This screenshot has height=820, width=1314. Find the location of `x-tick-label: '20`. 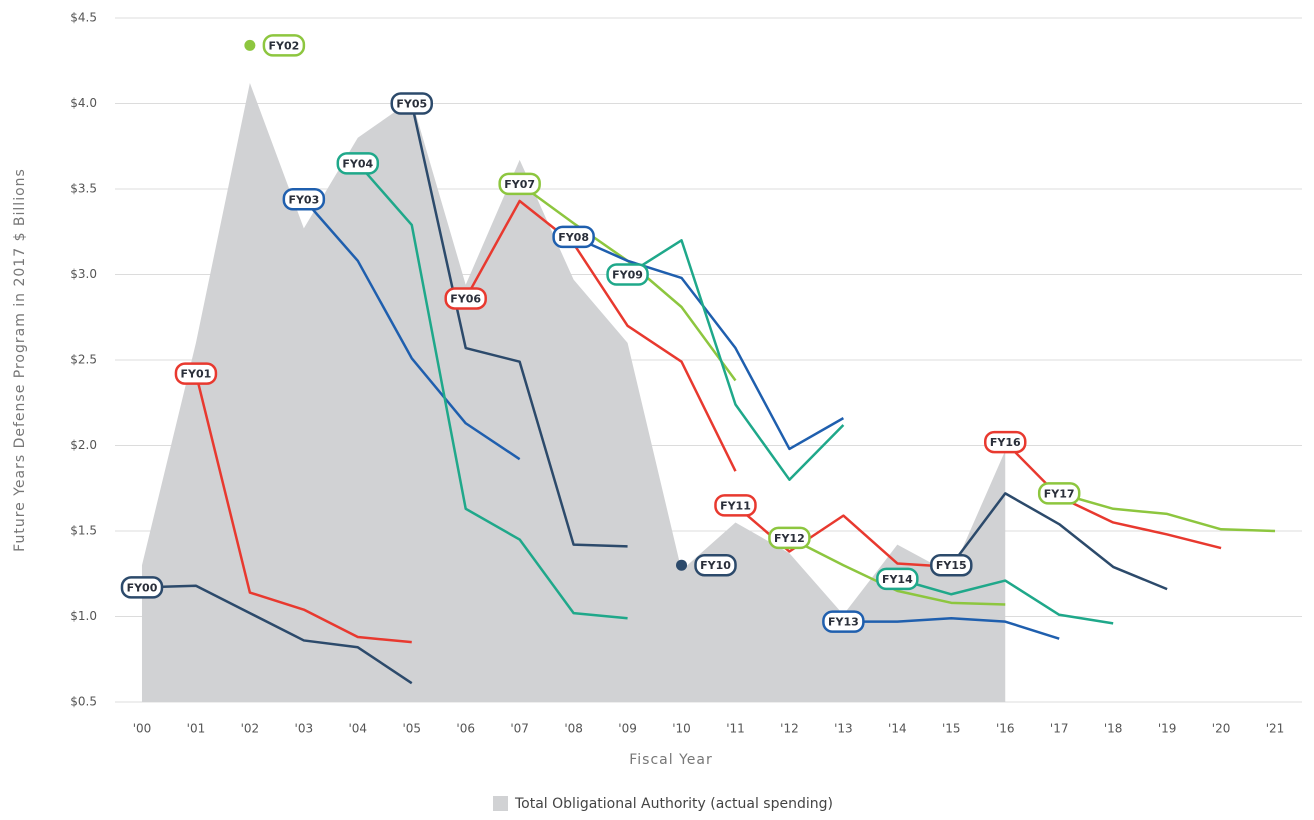

x-tick-label: '20 is located at coordinates (1221, 729).